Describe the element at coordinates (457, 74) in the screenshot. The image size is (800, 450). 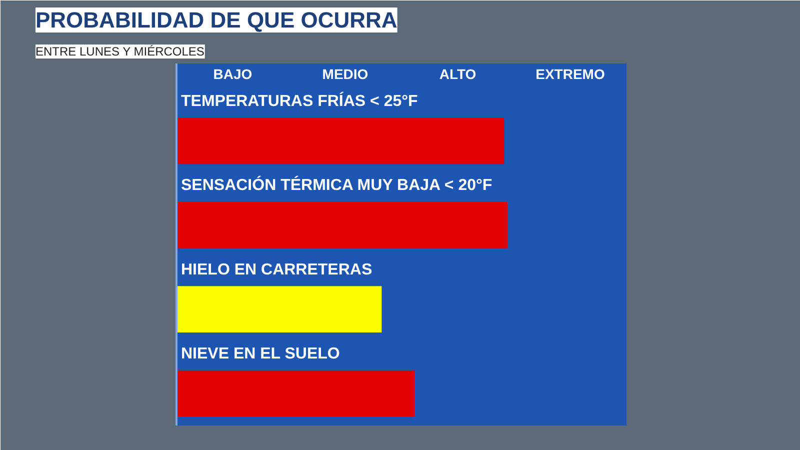
I see `annotation: ALTO` at that location.